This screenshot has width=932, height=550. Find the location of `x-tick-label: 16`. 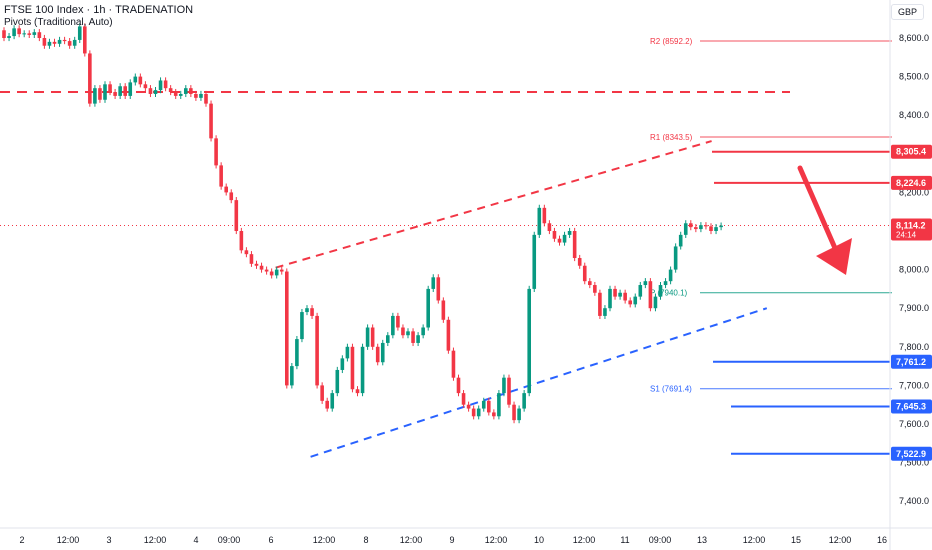

x-tick-label: 16 is located at coordinates (882, 540).